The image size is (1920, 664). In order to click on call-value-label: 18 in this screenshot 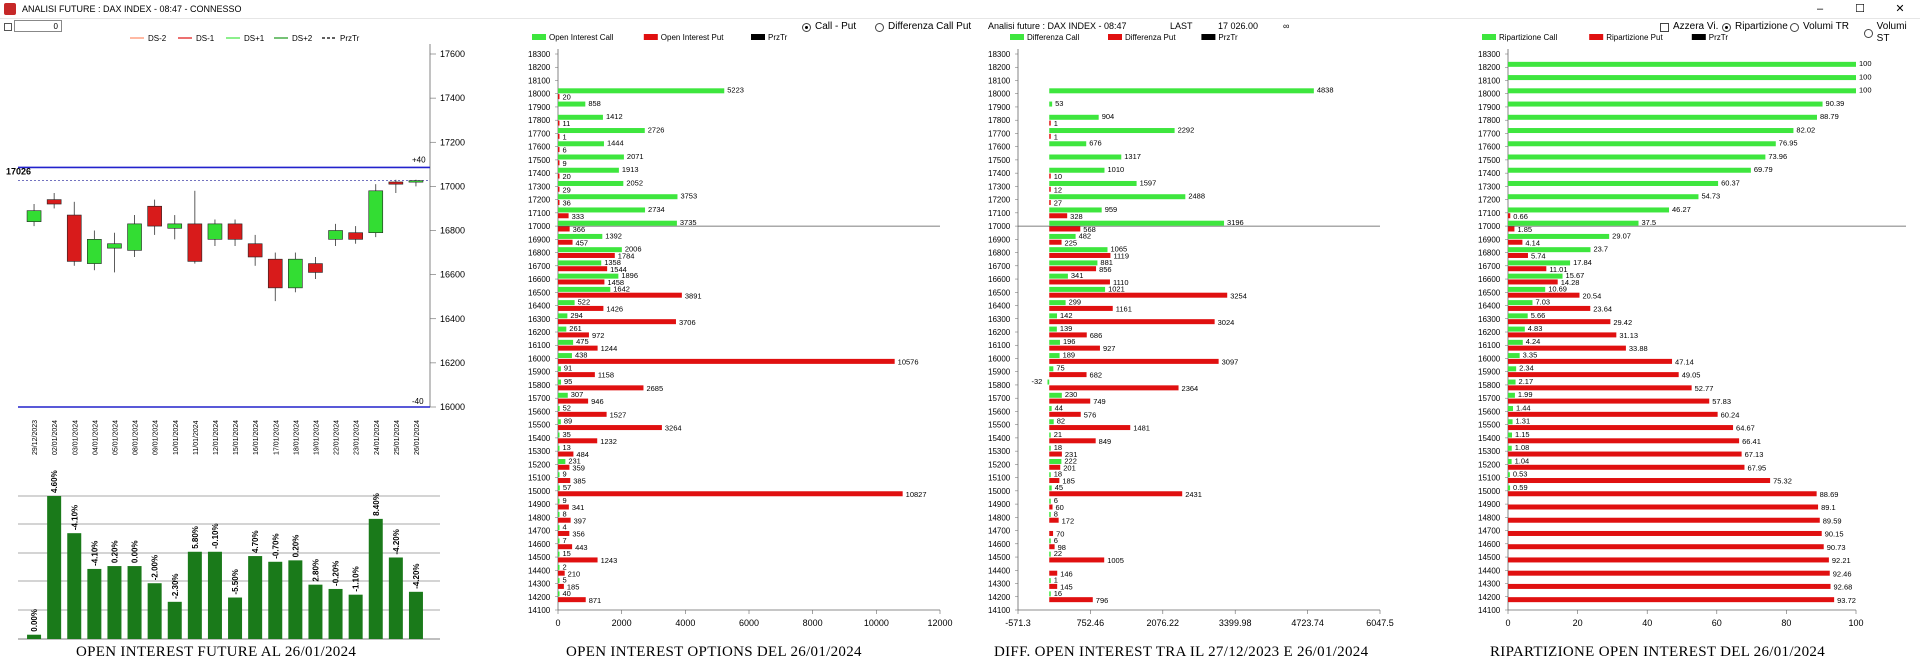, I will do `click(1058, 447)`.